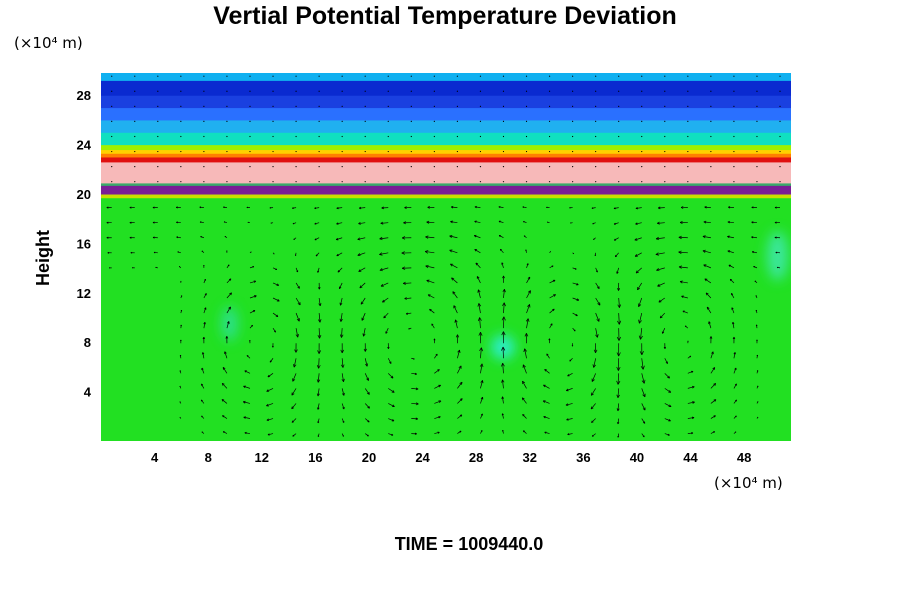  I want to click on x-tick-label: 12, so click(262, 457).